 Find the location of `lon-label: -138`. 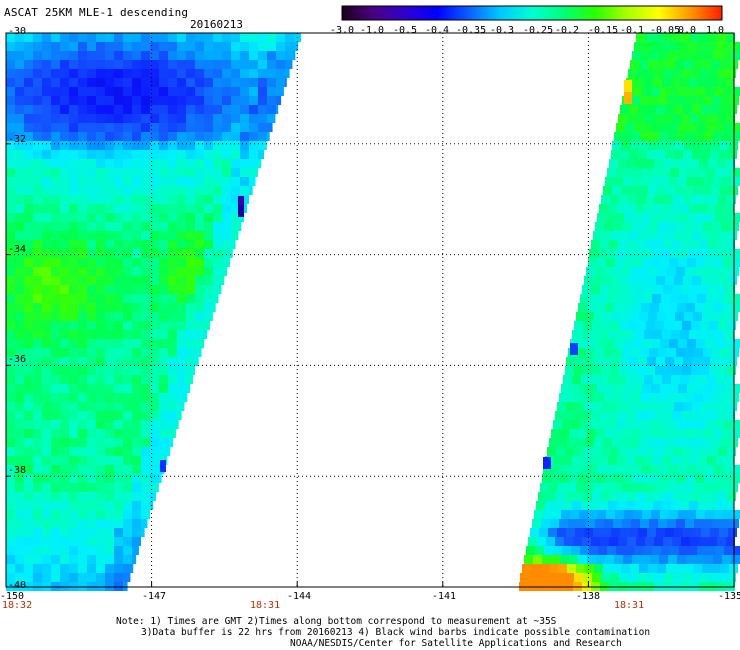

lon-label: -138 is located at coordinates (588, 596).